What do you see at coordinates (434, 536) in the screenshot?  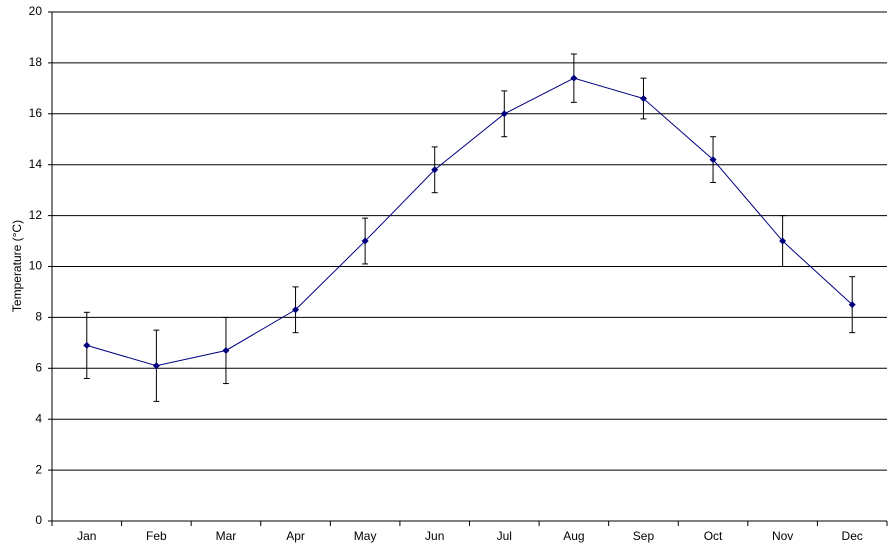 I see `x-tick-label: Jun` at bounding box center [434, 536].